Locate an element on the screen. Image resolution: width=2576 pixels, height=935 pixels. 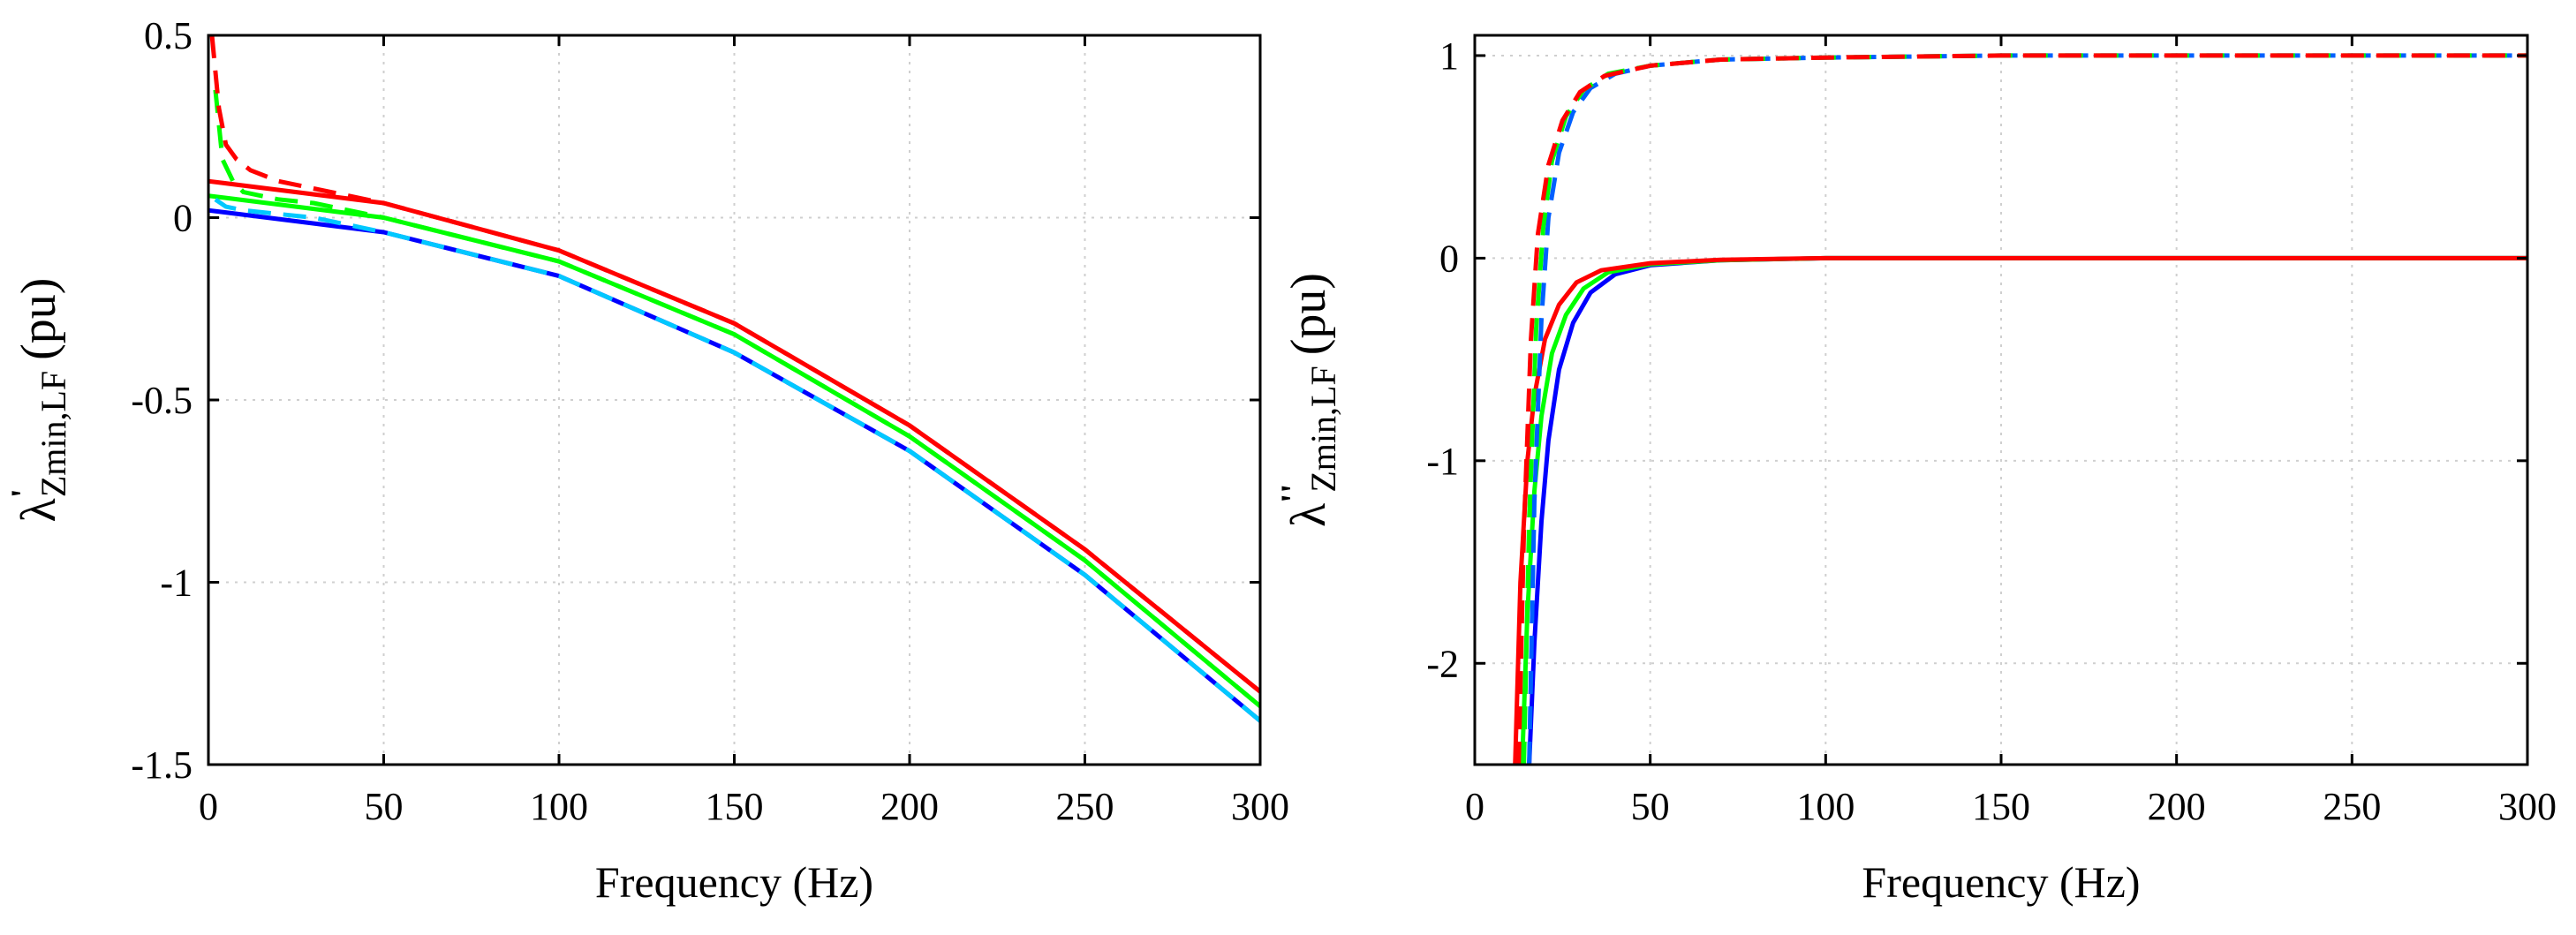
y-tick-label: -1.5 is located at coordinates (162, 765).